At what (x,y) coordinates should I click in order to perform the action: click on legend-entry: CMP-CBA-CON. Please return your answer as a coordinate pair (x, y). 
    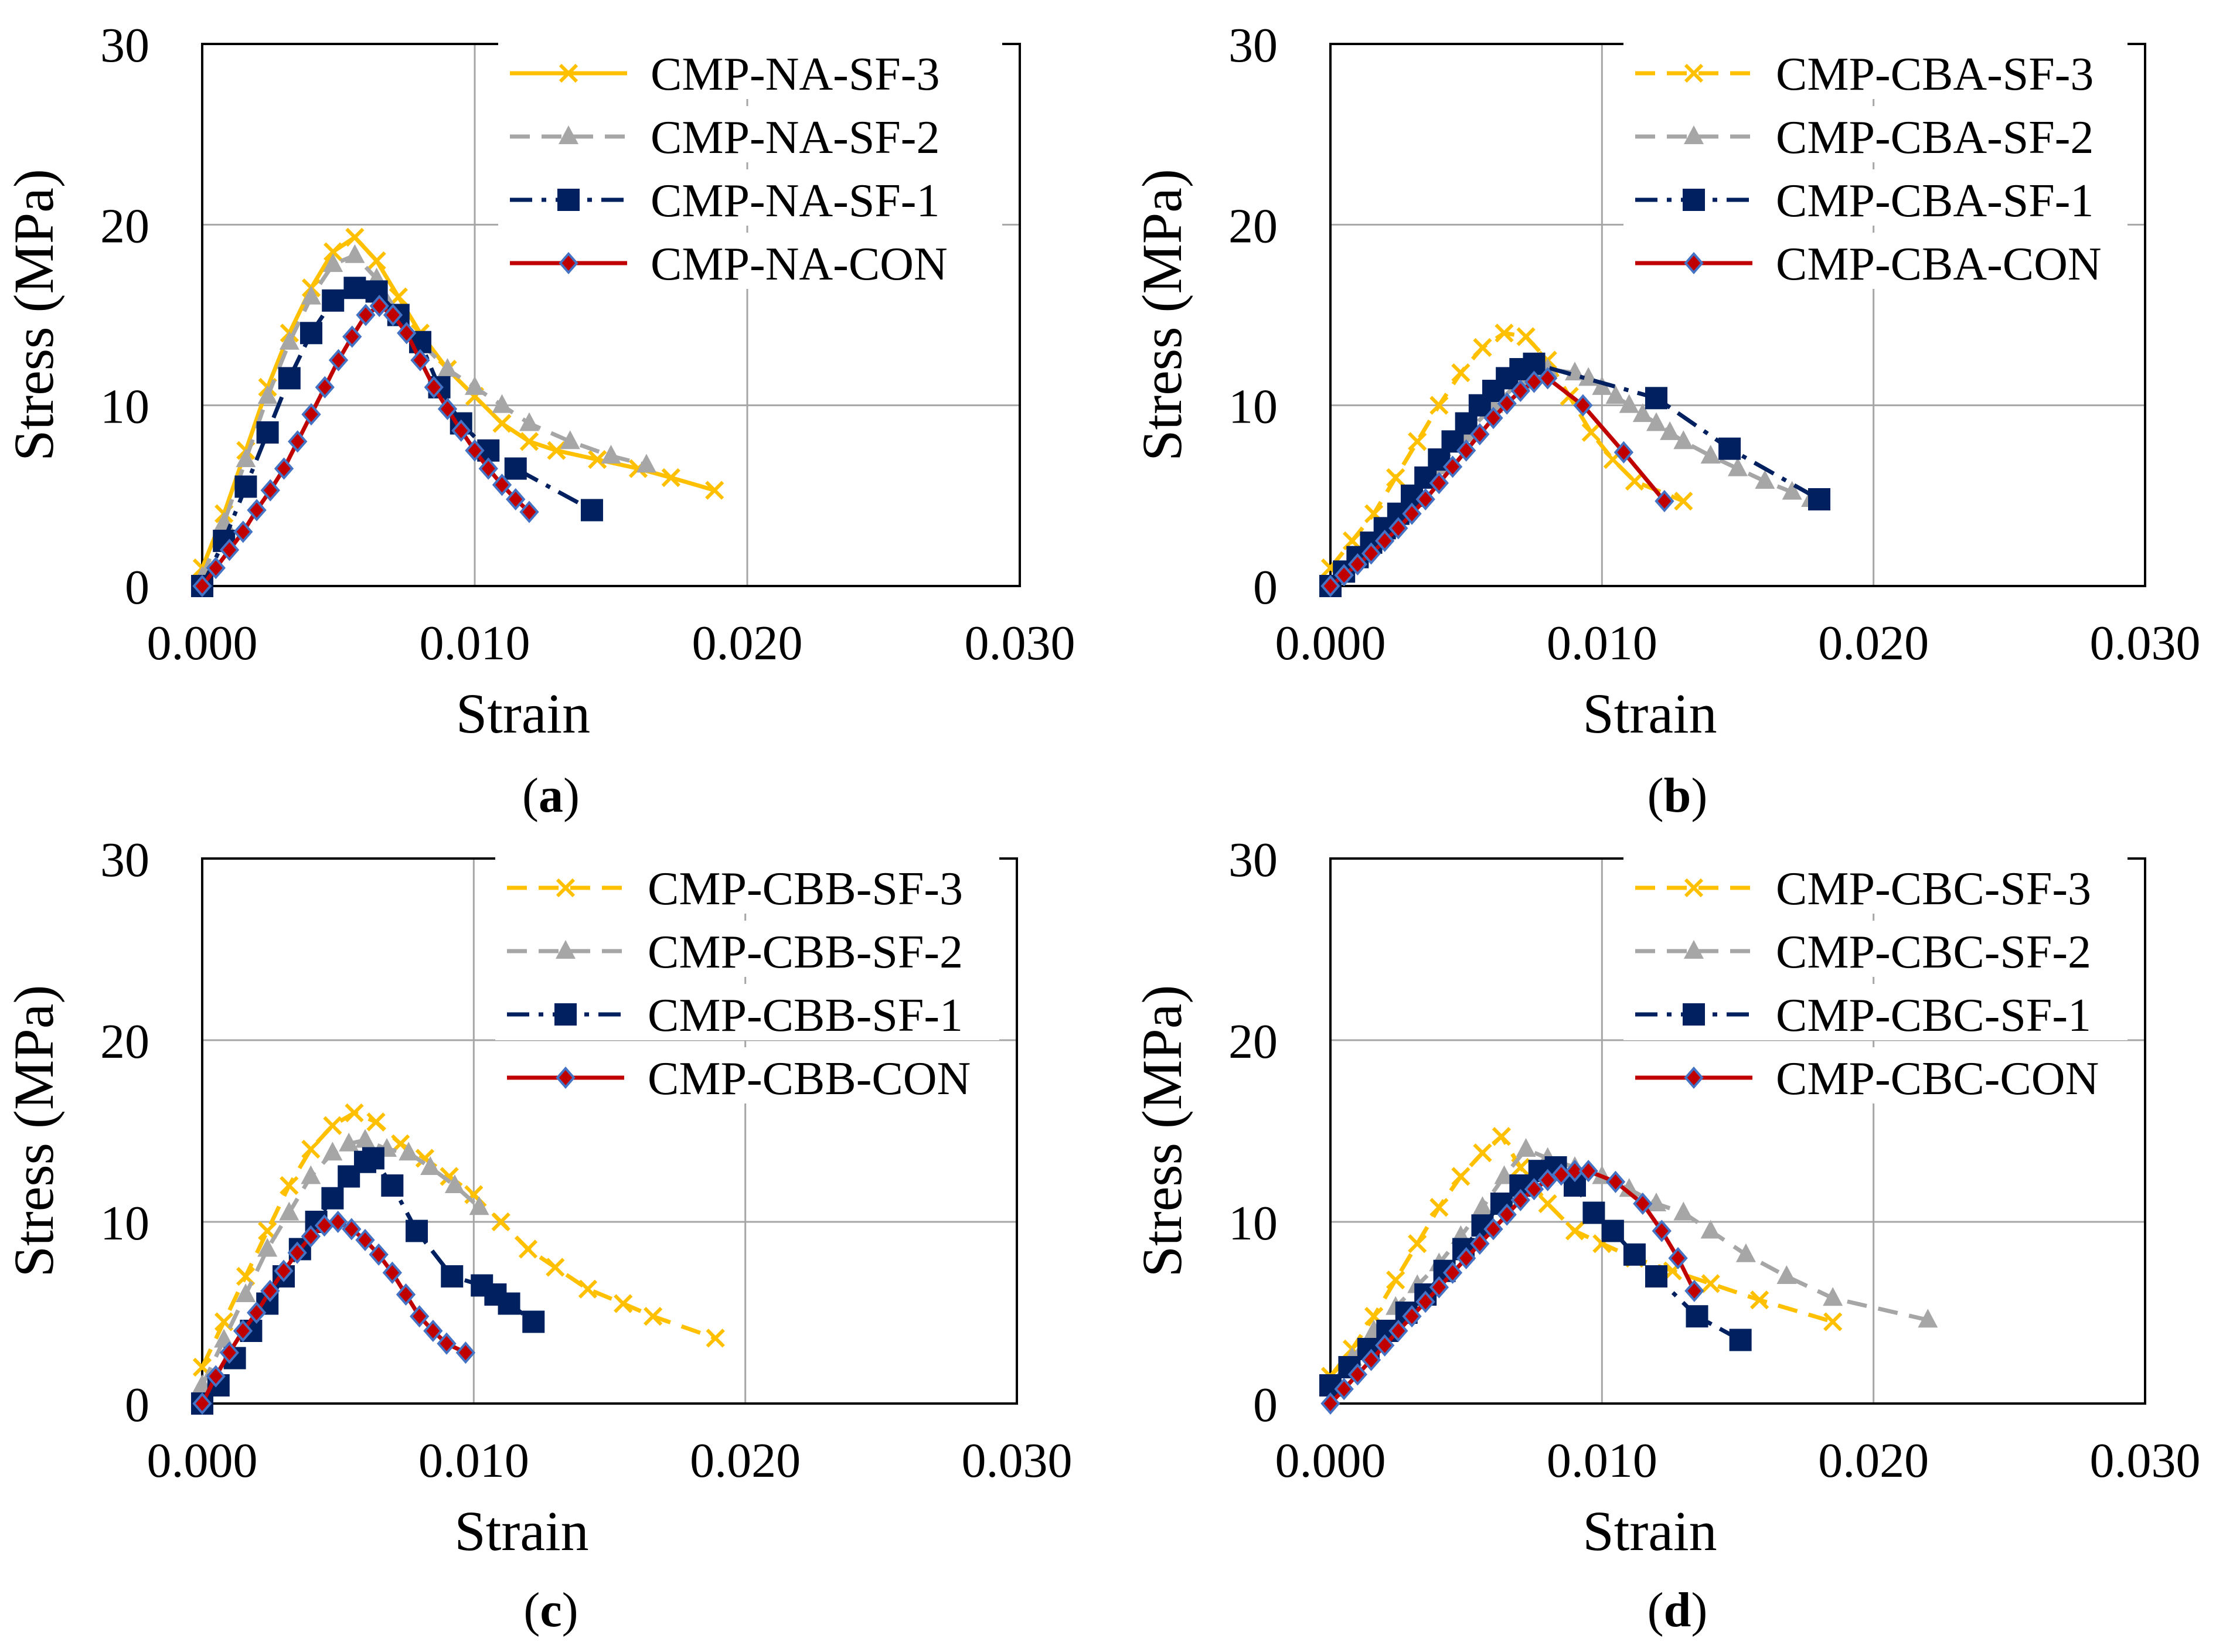
    Looking at the image, I should click on (1876, 261).